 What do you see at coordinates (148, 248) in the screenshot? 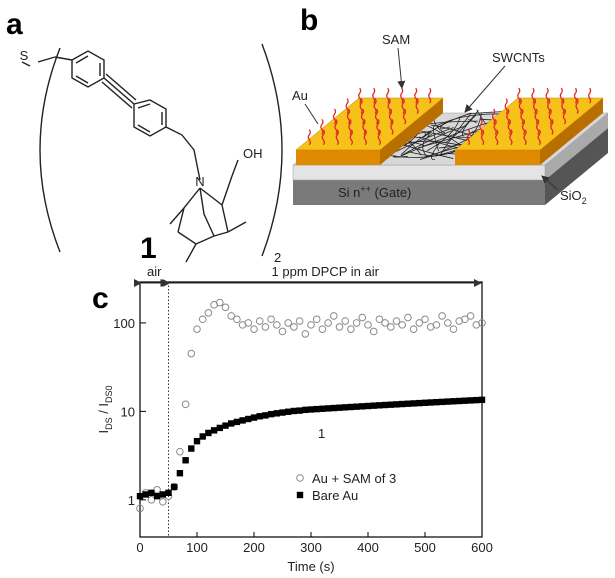
I see `compound-number: 1` at bounding box center [148, 248].